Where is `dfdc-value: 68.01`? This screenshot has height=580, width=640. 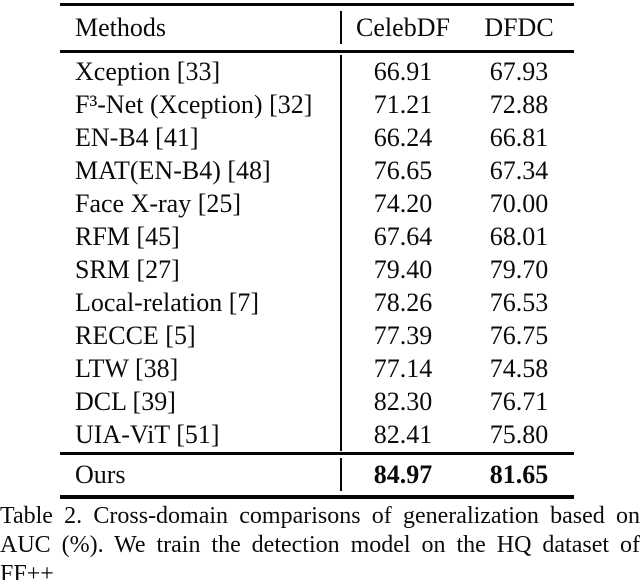
dfdc-value: 68.01 is located at coordinates (519, 236).